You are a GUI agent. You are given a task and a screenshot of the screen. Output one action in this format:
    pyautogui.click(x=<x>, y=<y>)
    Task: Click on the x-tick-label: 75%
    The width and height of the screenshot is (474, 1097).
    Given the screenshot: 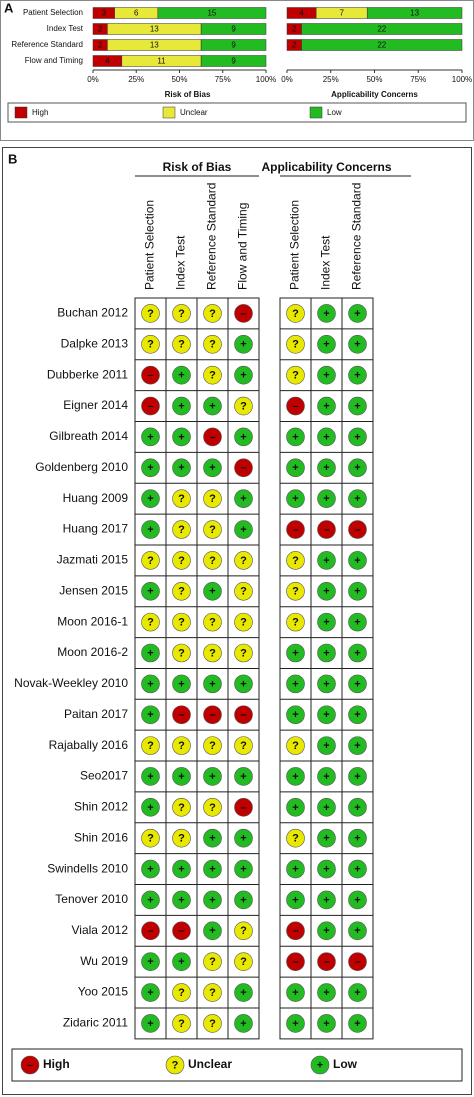 What is the action you would take?
    pyautogui.click(x=418, y=79)
    